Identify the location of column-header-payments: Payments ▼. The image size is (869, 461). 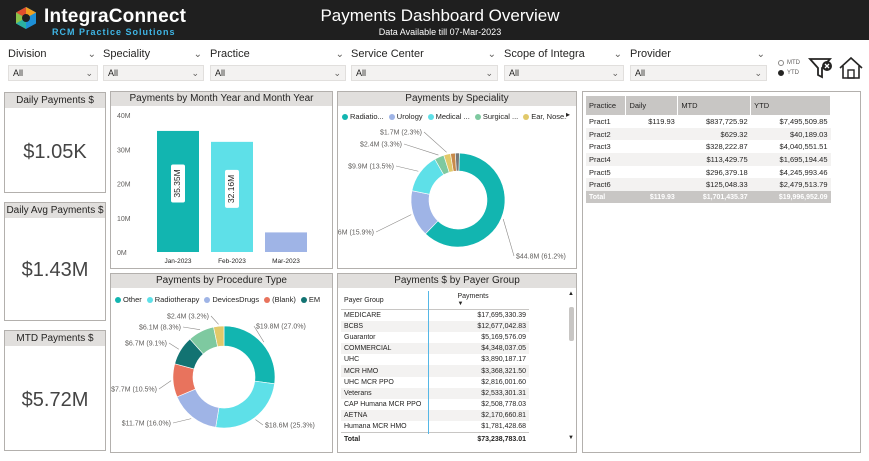
(491, 300).